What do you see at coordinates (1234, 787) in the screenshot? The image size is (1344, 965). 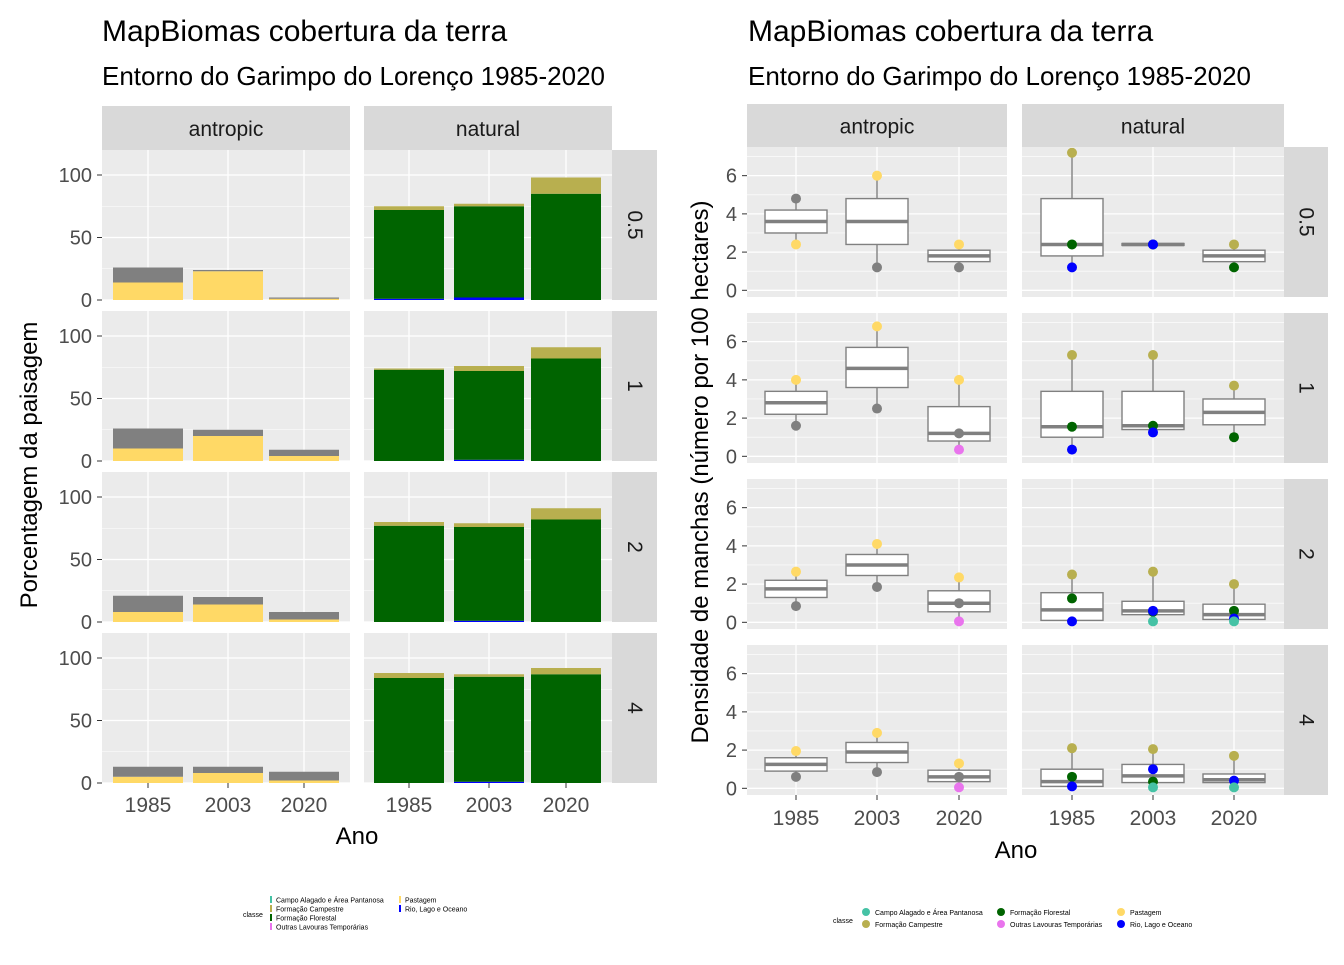 I see `point-campo-alagado-e-rea-pantanosa` at bounding box center [1234, 787].